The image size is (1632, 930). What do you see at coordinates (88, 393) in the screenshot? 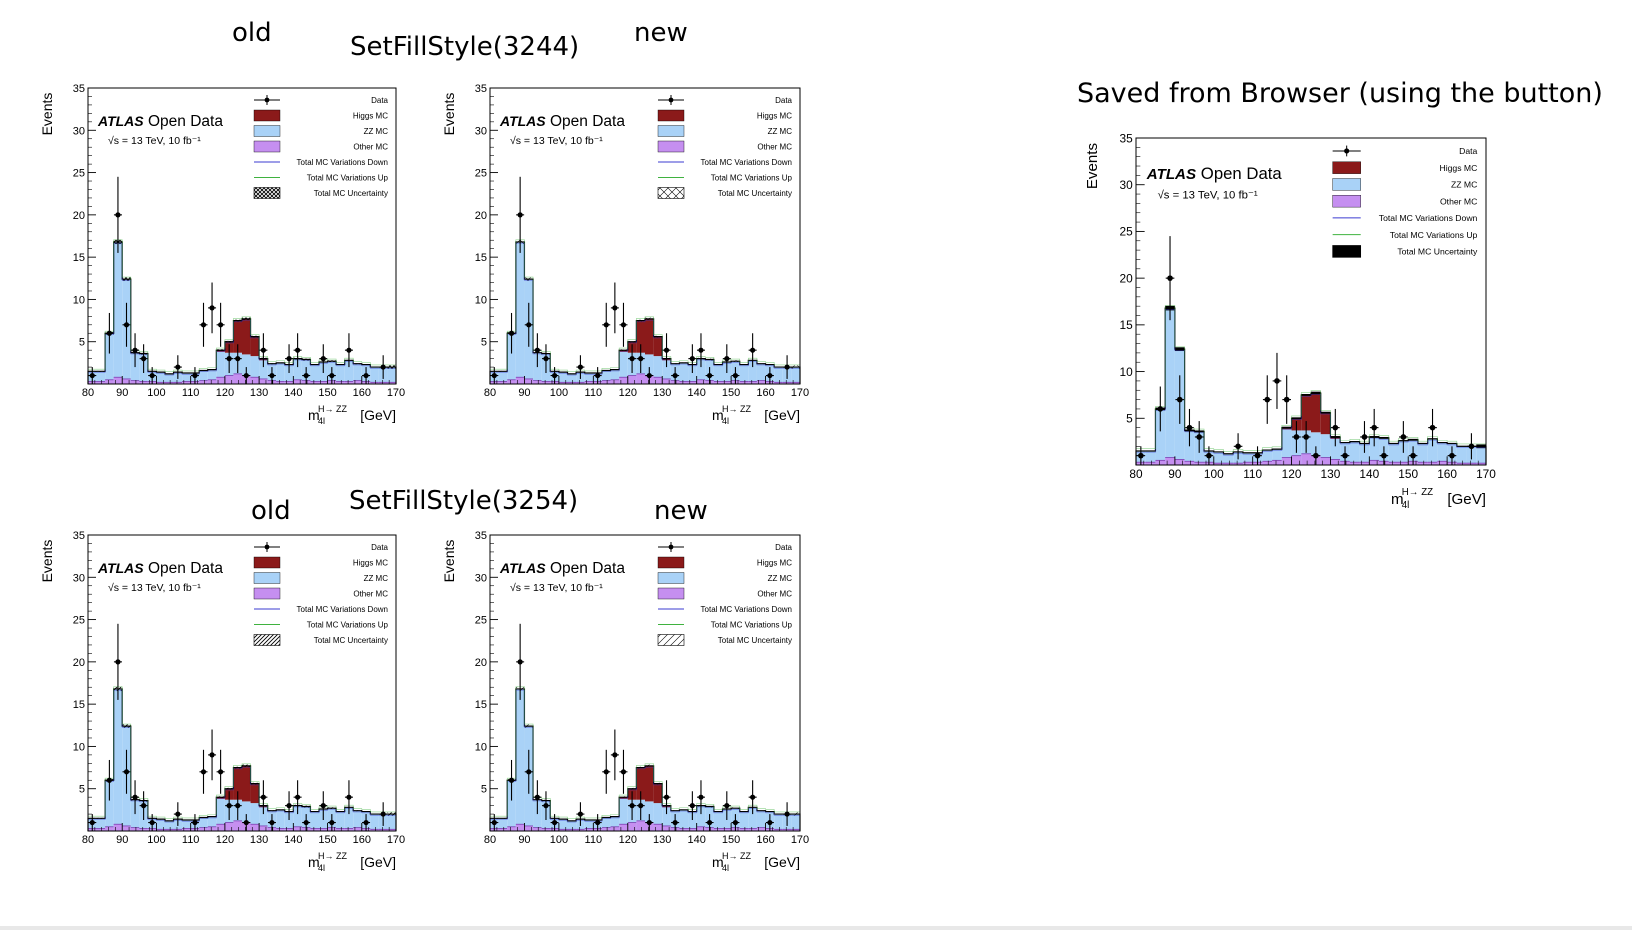
I see `x-tick-label: 80` at bounding box center [88, 393].